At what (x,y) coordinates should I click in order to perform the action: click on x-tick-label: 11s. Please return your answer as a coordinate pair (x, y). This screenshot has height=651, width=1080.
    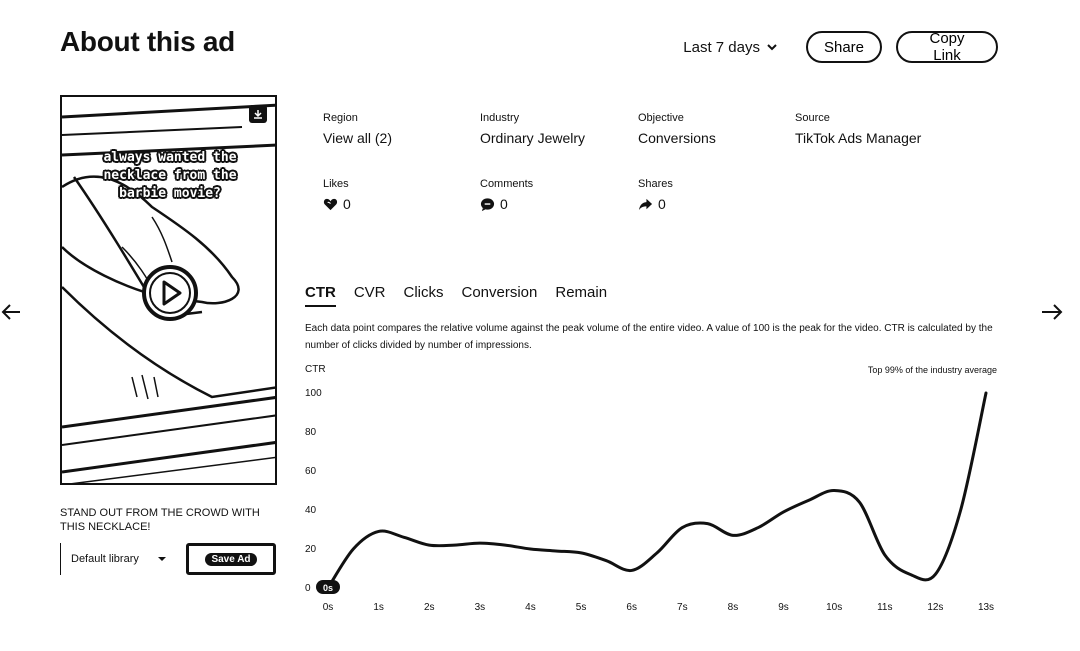
    Looking at the image, I should click on (884, 607).